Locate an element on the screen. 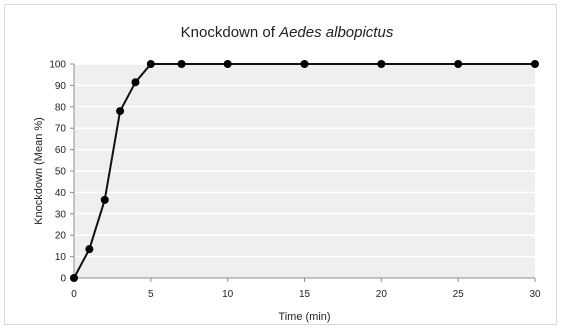 This screenshot has width=561, height=329. x-axis-title: Time (min) is located at coordinates (304, 317).